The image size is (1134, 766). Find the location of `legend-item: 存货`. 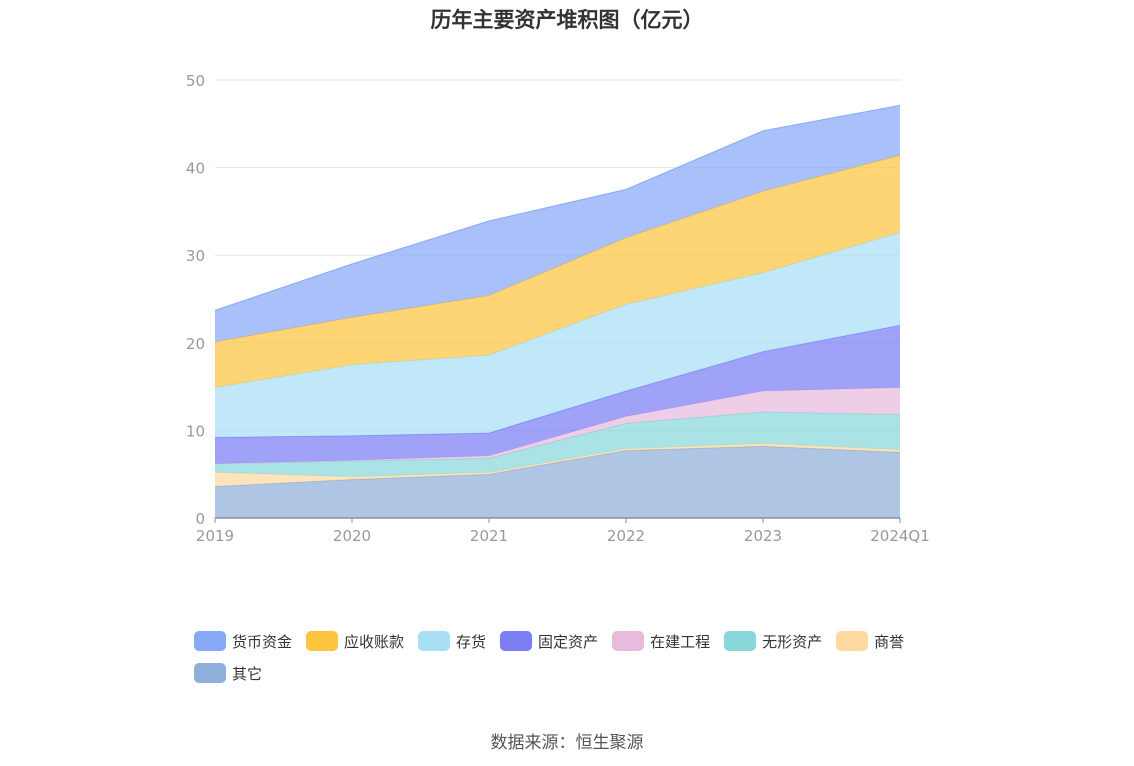

legend-item: 存货 is located at coordinates (452, 641).